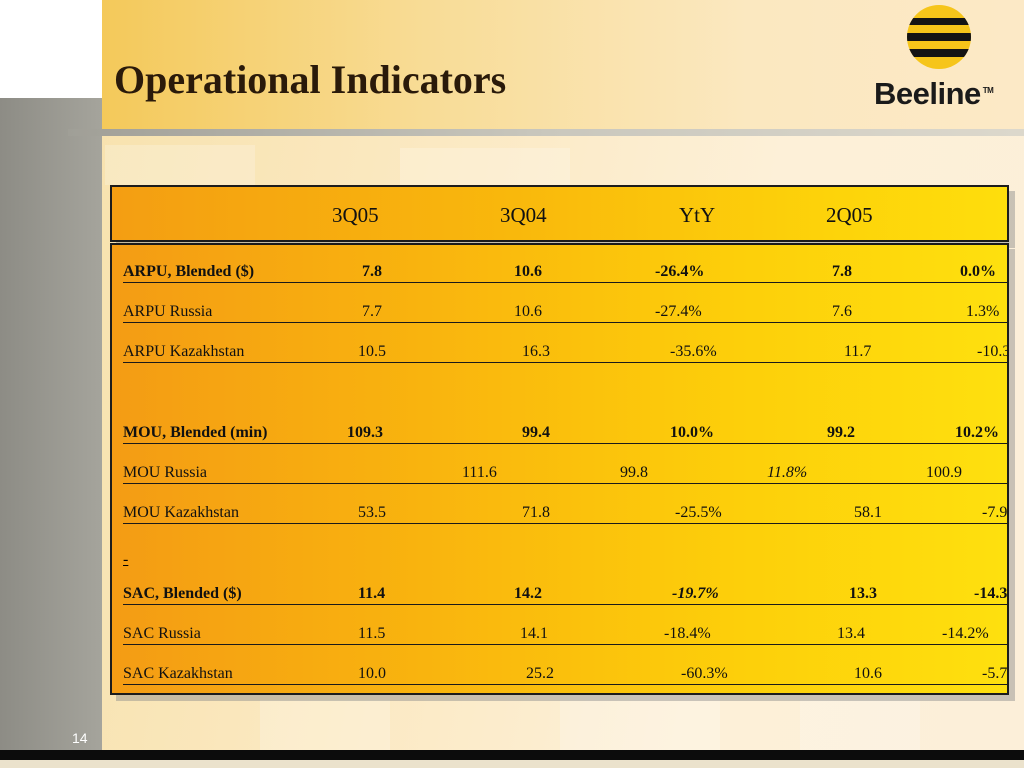 The image size is (1024, 768). Describe the element at coordinates (983, 311) in the screenshot. I see `cell-qoq: 1.3%` at that location.